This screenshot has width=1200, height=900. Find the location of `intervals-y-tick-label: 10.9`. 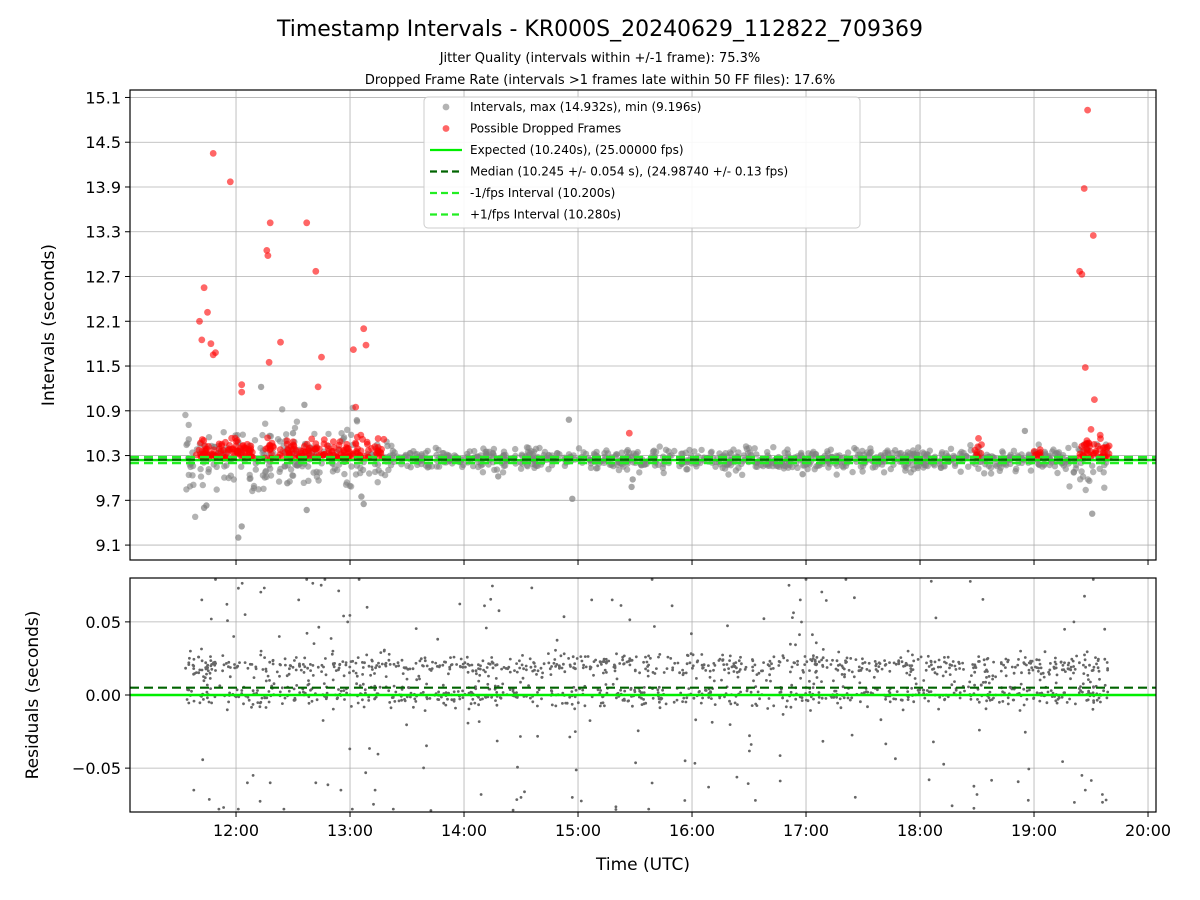

intervals-y-tick-label: 10.9 is located at coordinates (103, 411).